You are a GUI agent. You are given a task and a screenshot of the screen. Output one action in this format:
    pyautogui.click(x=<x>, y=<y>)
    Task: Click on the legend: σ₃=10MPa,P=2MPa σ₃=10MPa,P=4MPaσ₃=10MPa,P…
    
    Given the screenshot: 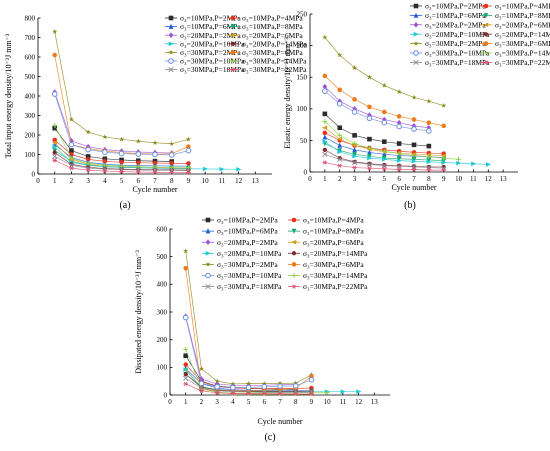 What is the action you would take?
    pyautogui.click(x=236, y=44)
    